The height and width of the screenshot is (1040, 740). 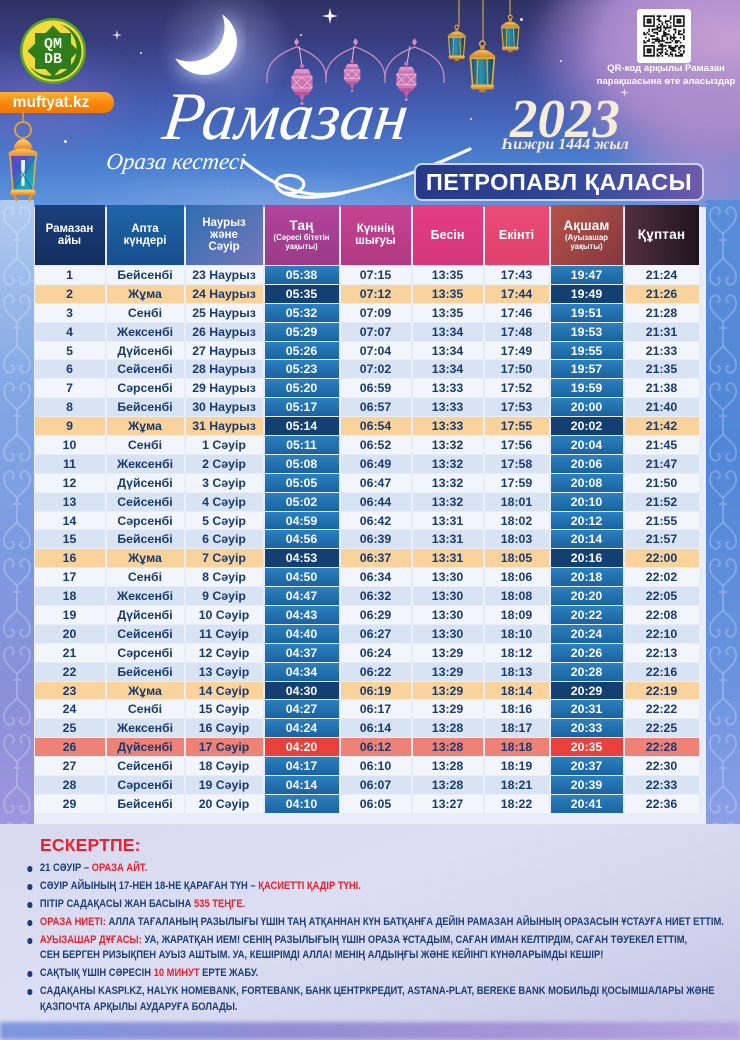 I want to click on svg-text: QM, so click(x=53, y=44).